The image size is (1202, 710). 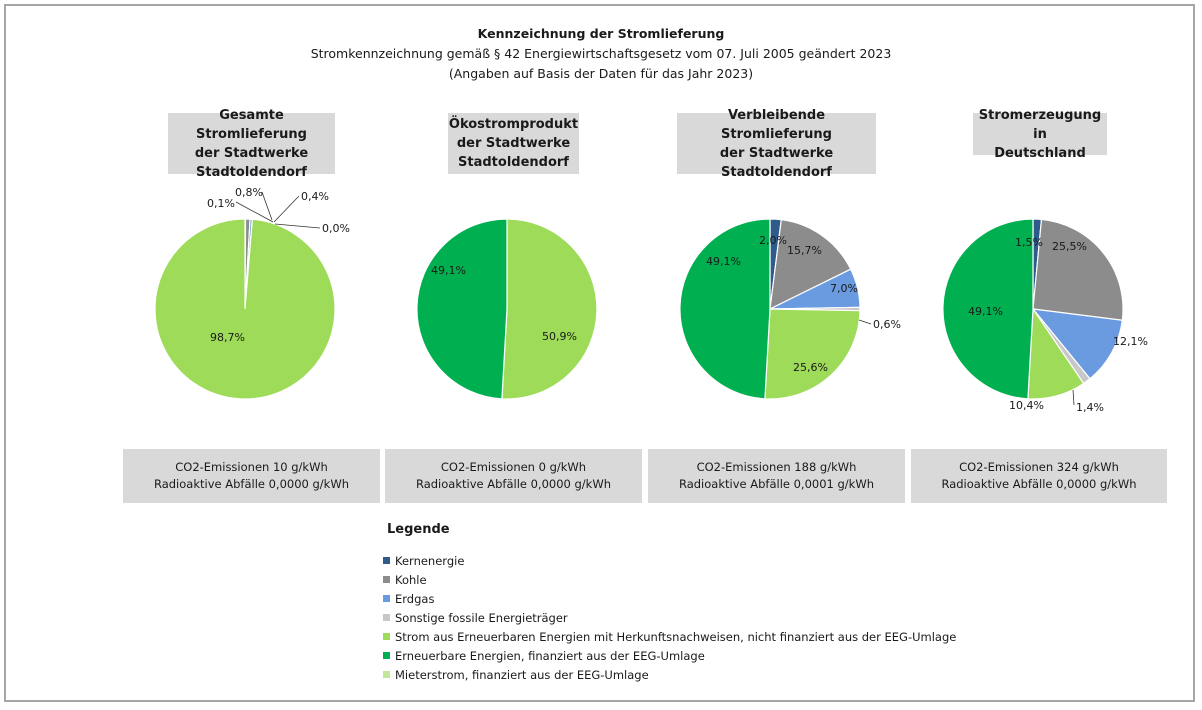 What do you see at coordinates (601, 33) in the screenshot?
I see `page-title: Kennzeichnung der Stromlieferung` at bounding box center [601, 33].